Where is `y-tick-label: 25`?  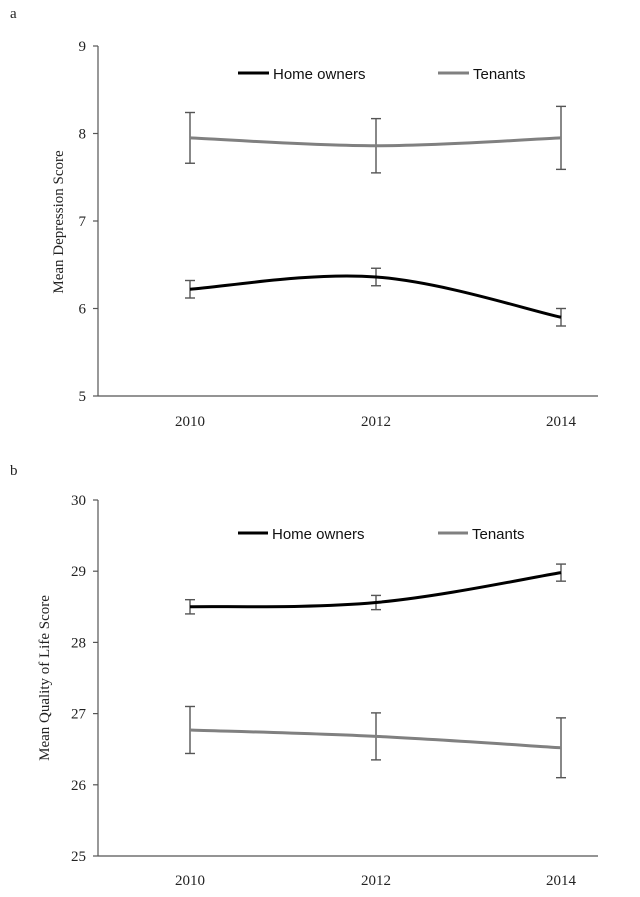
y-tick-label: 25 is located at coordinates (78, 857).